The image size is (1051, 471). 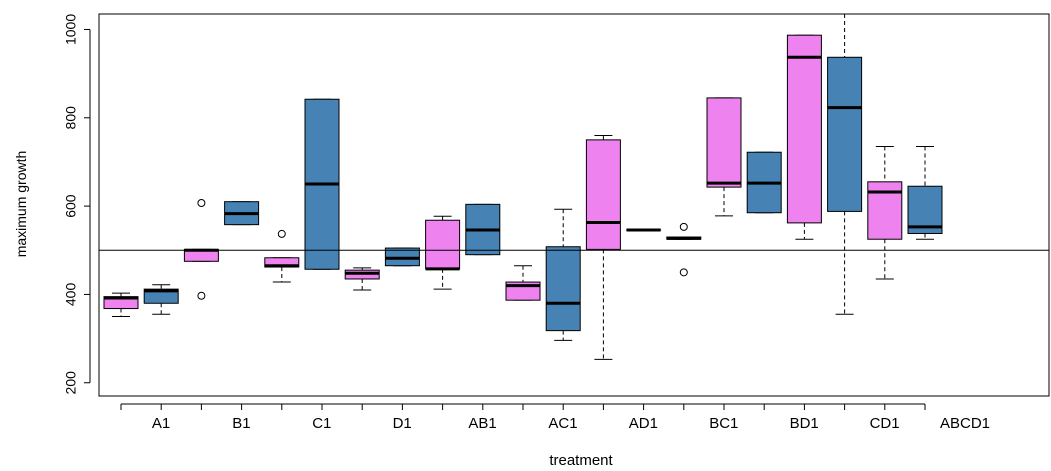 What do you see at coordinates (581, 460) in the screenshot?
I see `x-axis-label: treatment` at bounding box center [581, 460].